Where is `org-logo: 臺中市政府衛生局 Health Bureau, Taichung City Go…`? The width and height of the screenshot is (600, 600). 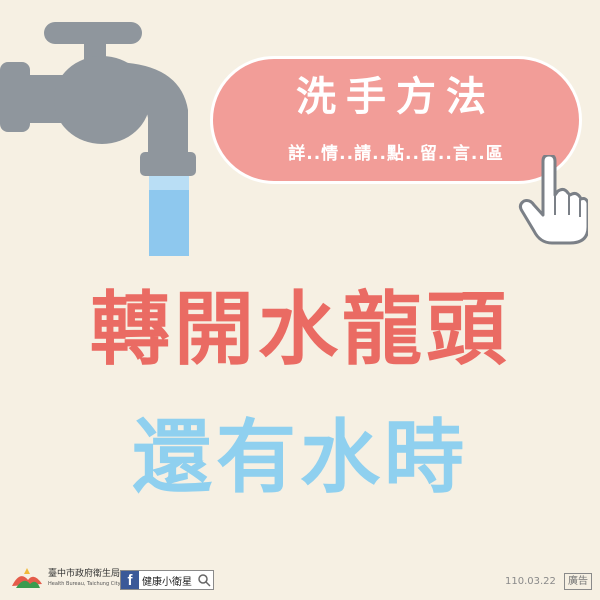 org-logo: 臺中市政府衛生局 Health Bureau, Taichung City Go… is located at coordinates (81, 579).